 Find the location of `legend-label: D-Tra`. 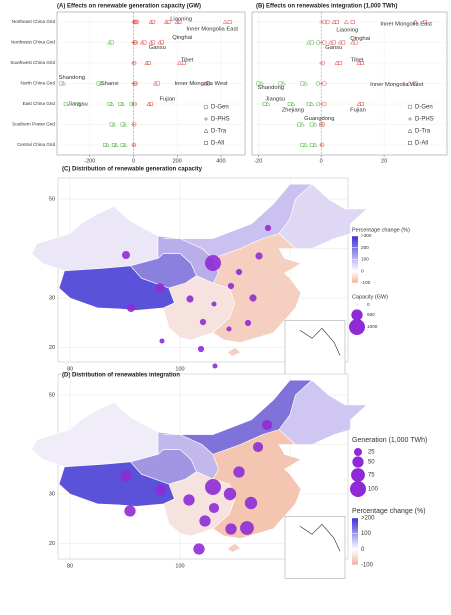

legend-label: D-Tra is located at coordinates (219, 132).